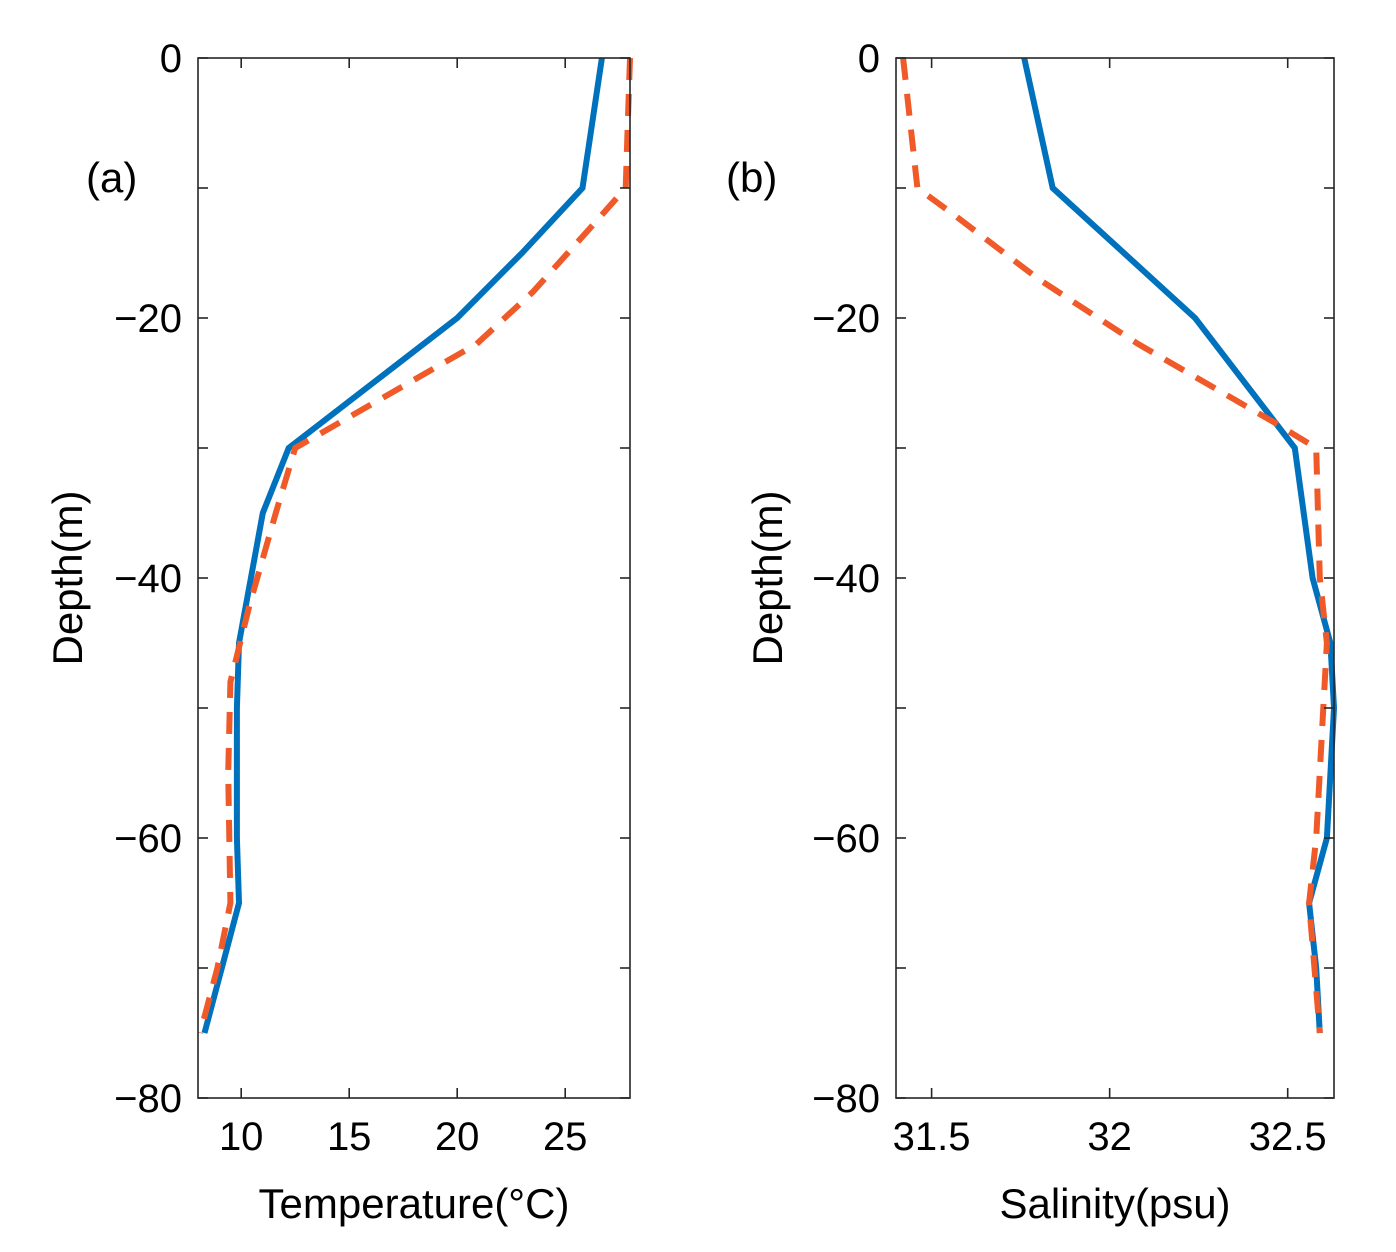 The width and height of the screenshot is (1396, 1252). Describe the element at coordinates (414, 1203) in the screenshot. I see `panel-a-x-axis-label: Temperature(°C)` at that location.